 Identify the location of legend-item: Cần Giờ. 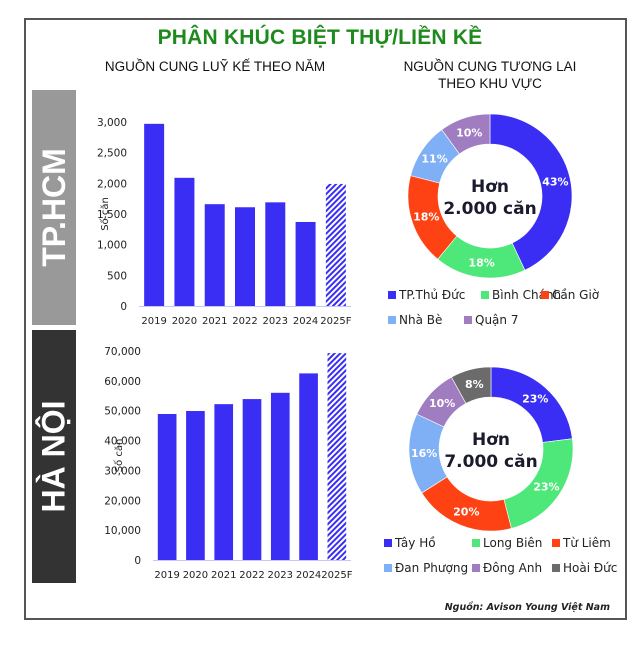
(570, 295).